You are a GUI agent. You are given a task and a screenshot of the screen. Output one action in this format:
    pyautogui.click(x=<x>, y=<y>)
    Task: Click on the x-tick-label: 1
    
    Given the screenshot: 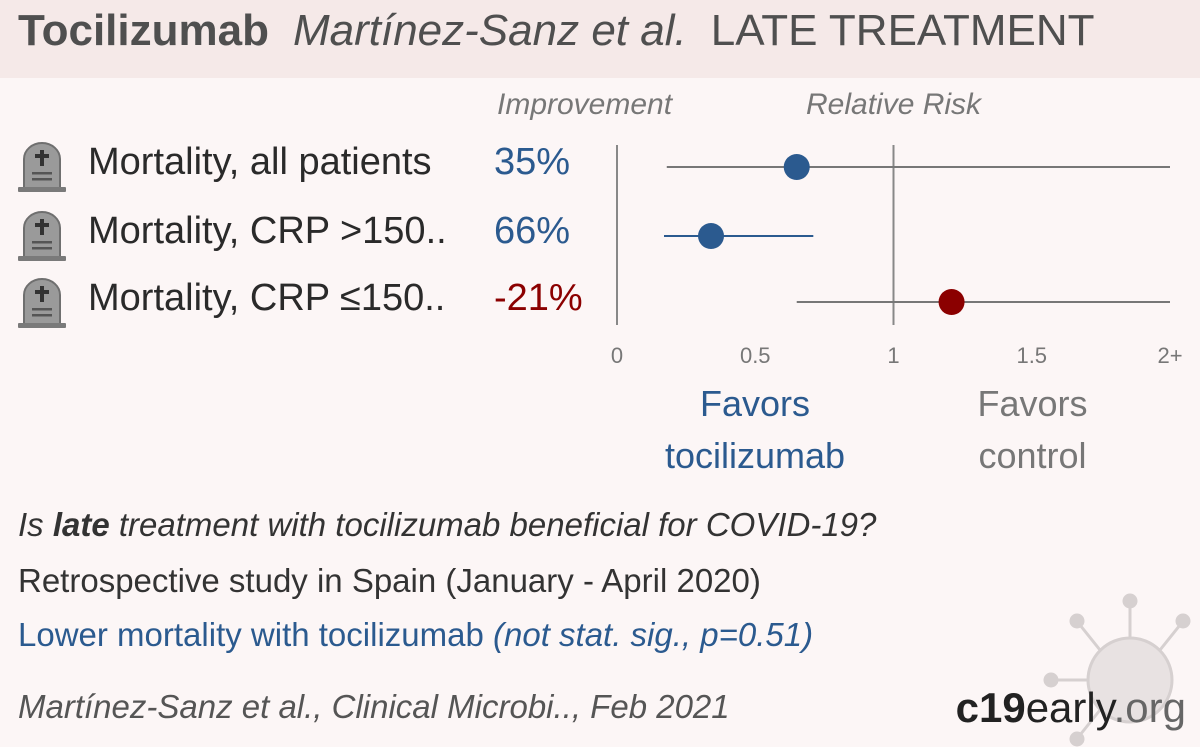 What is the action you would take?
    pyautogui.click(x=893, y=355)
    